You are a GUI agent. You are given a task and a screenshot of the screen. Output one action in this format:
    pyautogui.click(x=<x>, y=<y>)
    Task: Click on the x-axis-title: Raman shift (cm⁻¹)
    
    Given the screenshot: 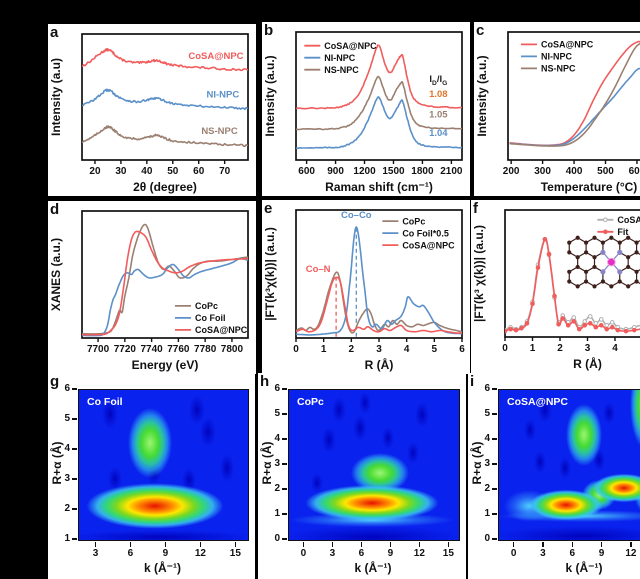 What is the action you would take?
    pyautogui.click(x=379, y=187)
    